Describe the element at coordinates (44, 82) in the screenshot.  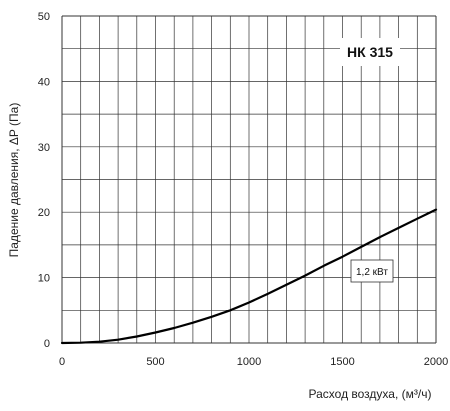
I see `y-tick-label: 40` at that location.